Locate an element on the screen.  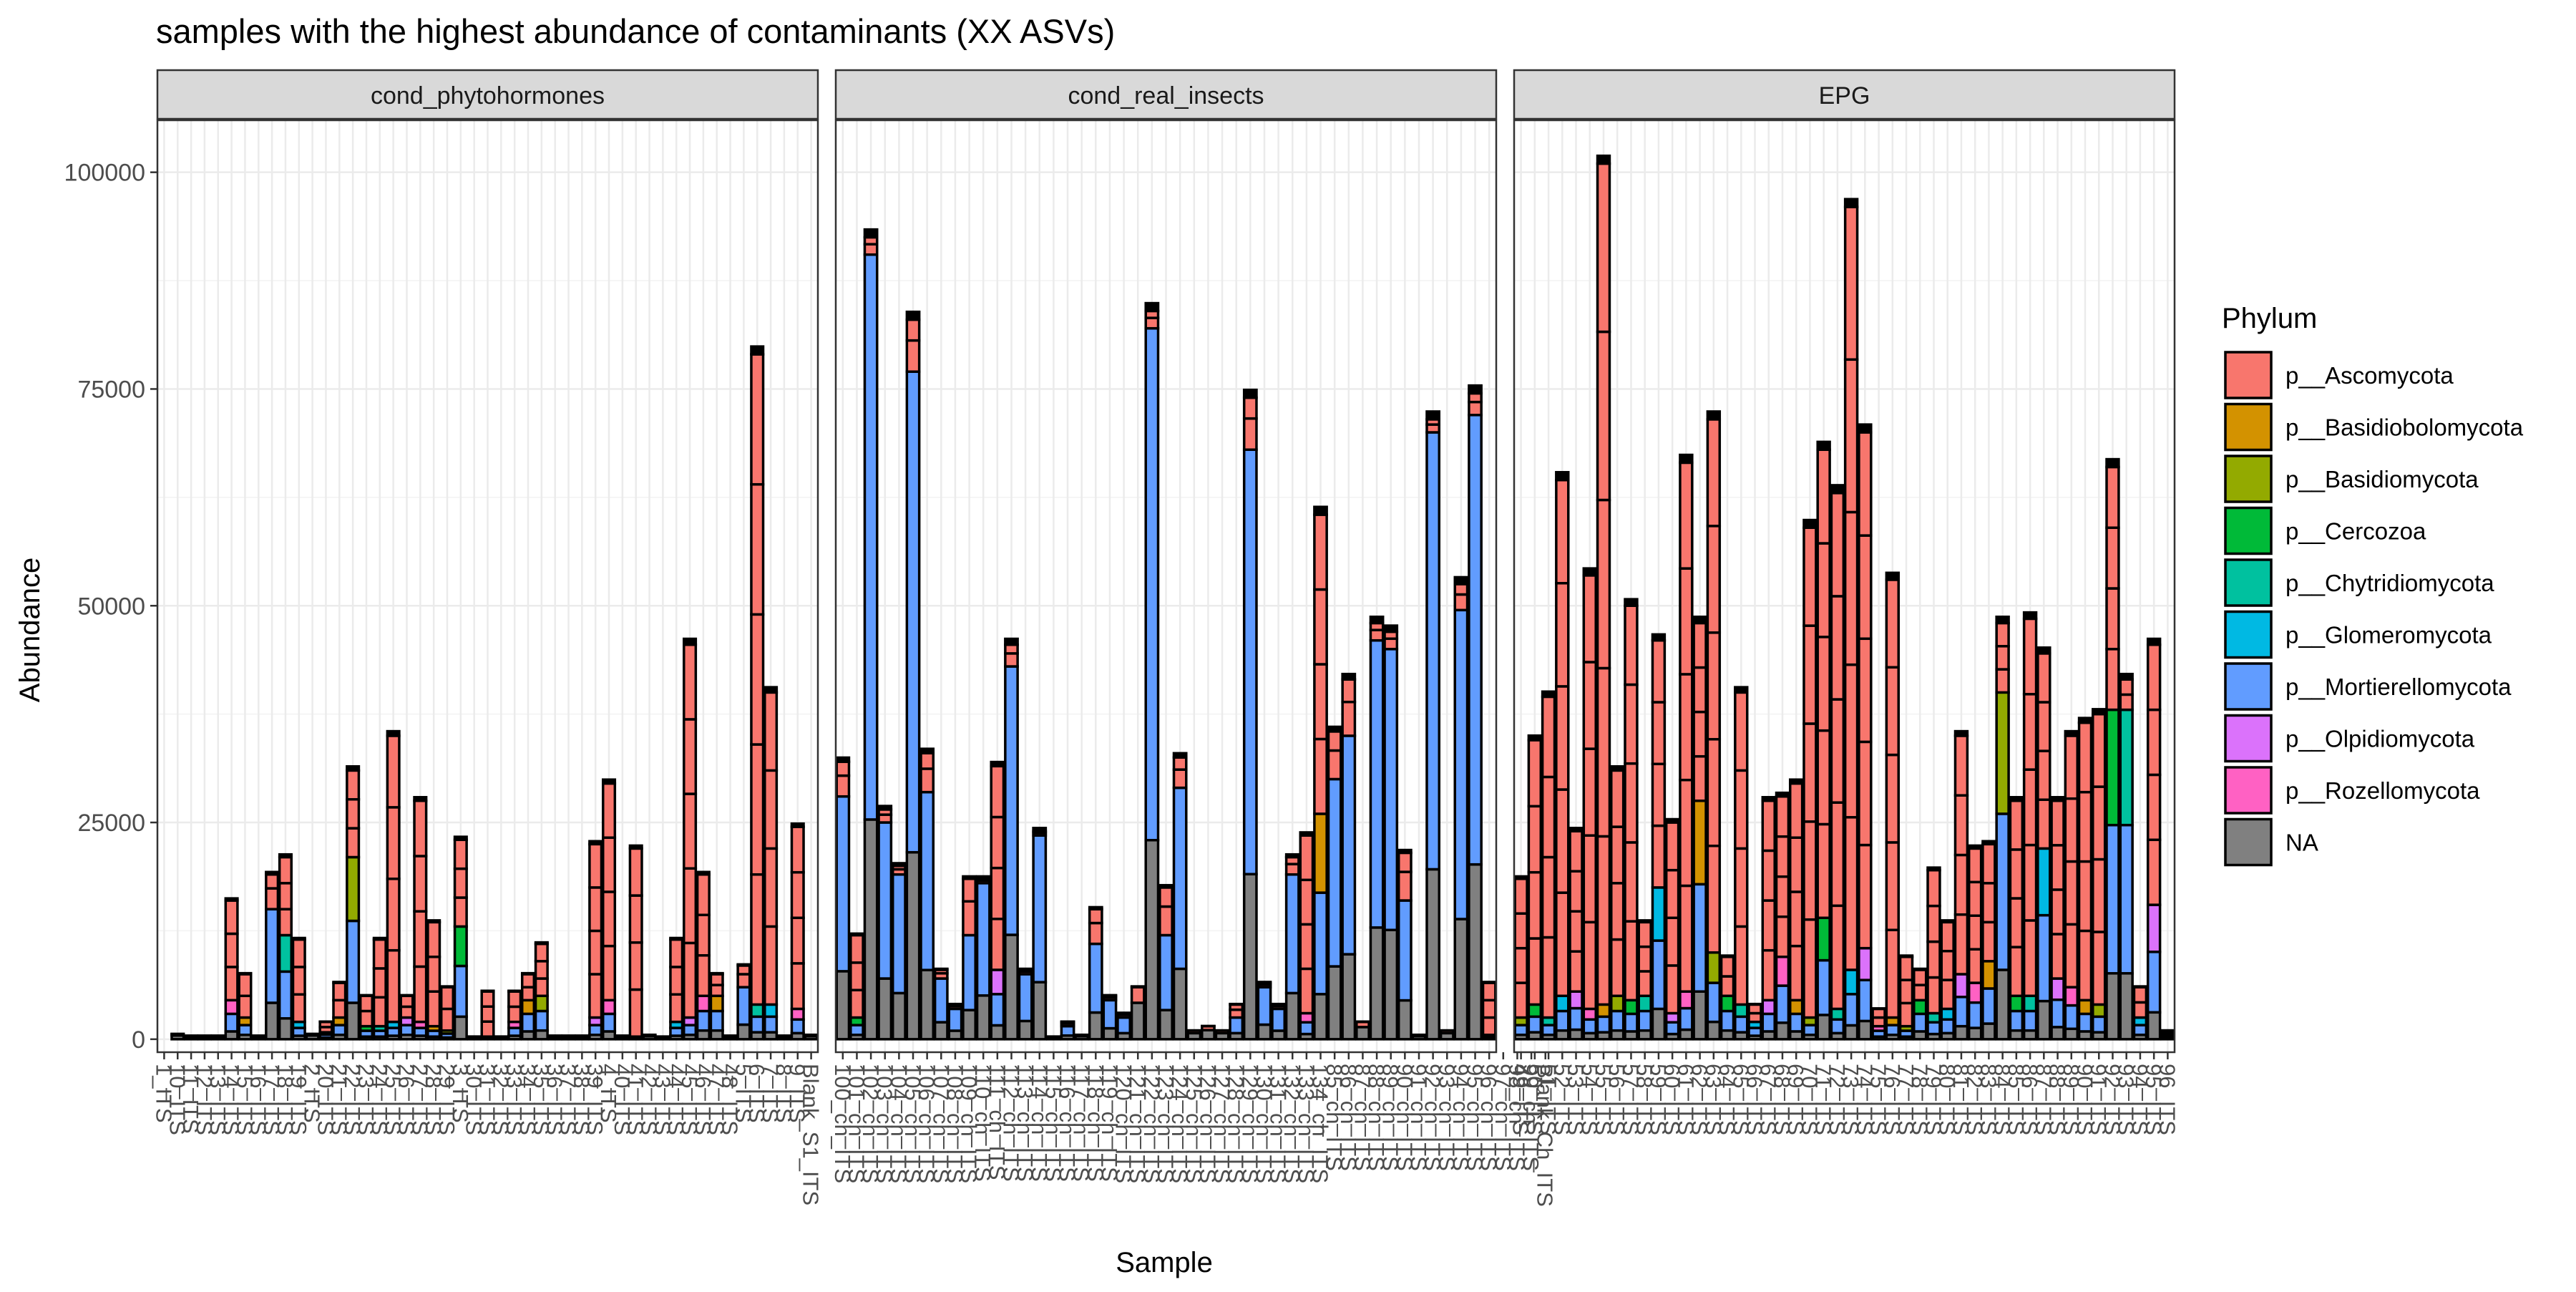
legend-label: p__Chytridiomycota is located at coordinates (2389, 583).